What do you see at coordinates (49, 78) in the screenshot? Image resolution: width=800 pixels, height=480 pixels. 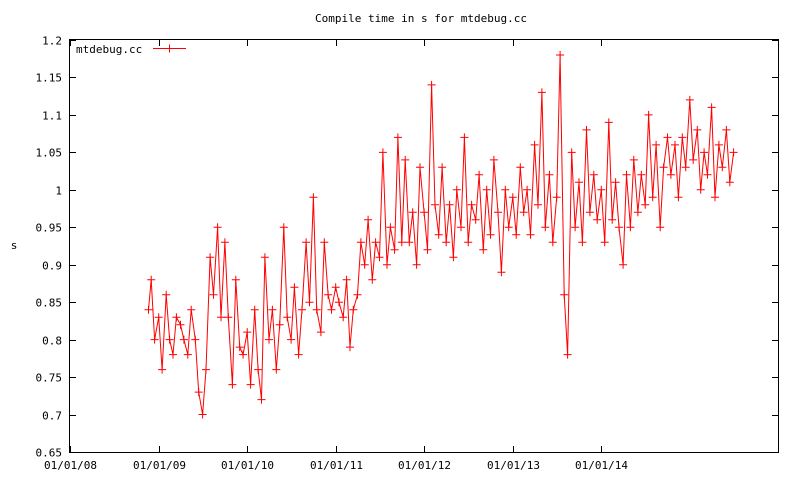 I see `y-tick-label: 1.15` at bounding box center [49, 78].